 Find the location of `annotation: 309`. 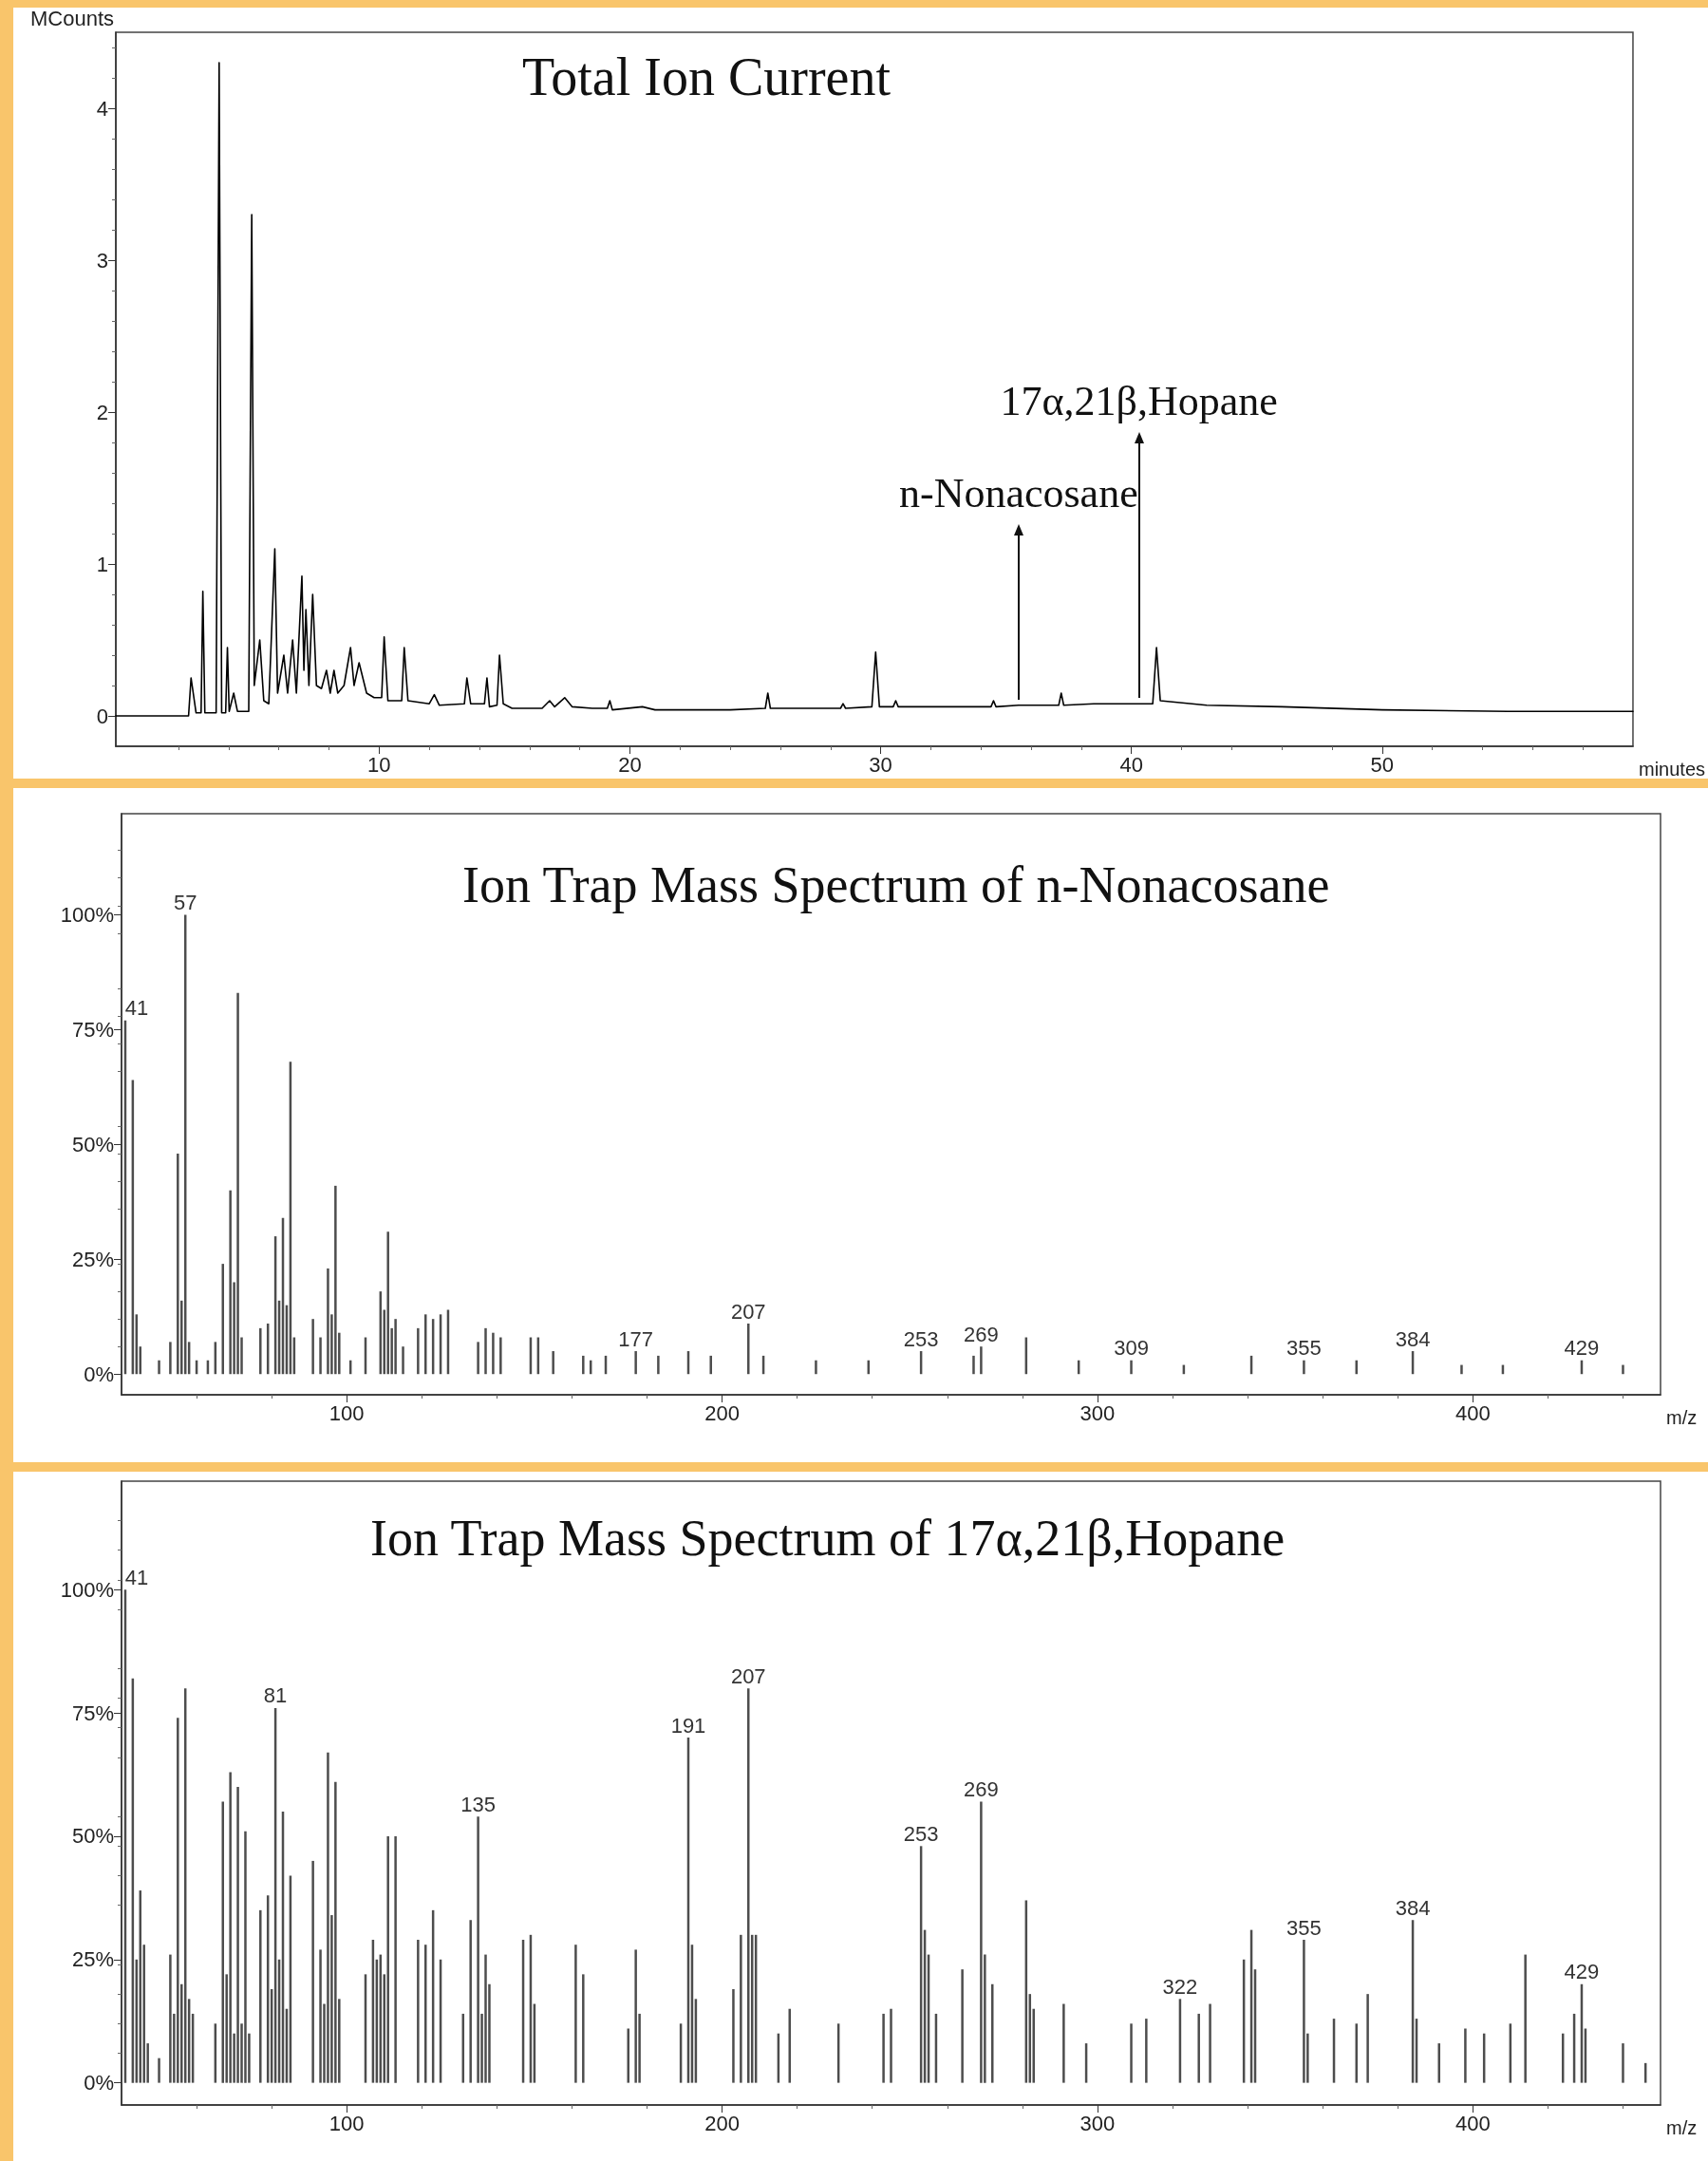

annotation: 309 is located at coordinates (1131, 1348).